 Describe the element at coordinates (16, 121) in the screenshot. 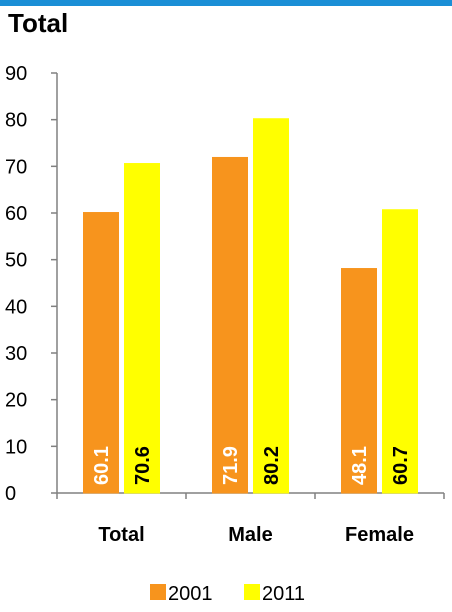

I see `y-tick-label: 80` at that location.